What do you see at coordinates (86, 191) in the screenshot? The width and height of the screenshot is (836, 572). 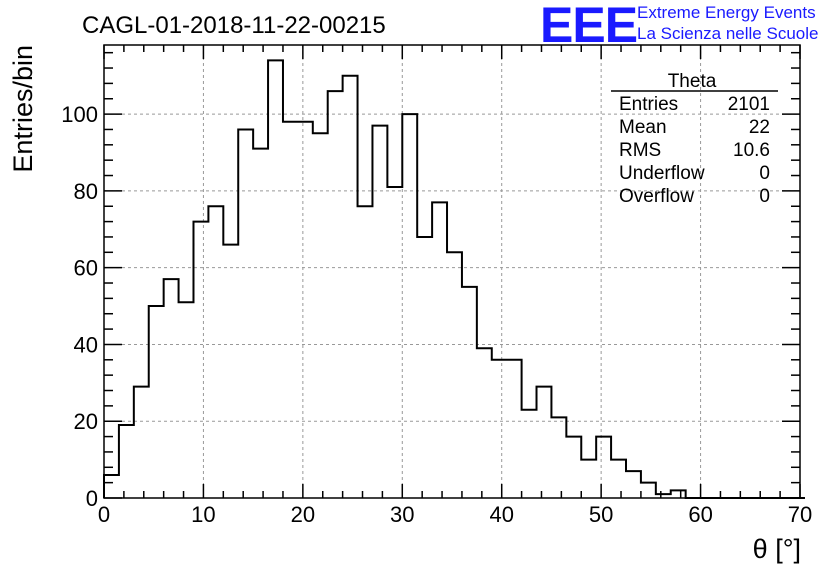 I see `y-tick-label: 80` at bounding box center [86, 191].